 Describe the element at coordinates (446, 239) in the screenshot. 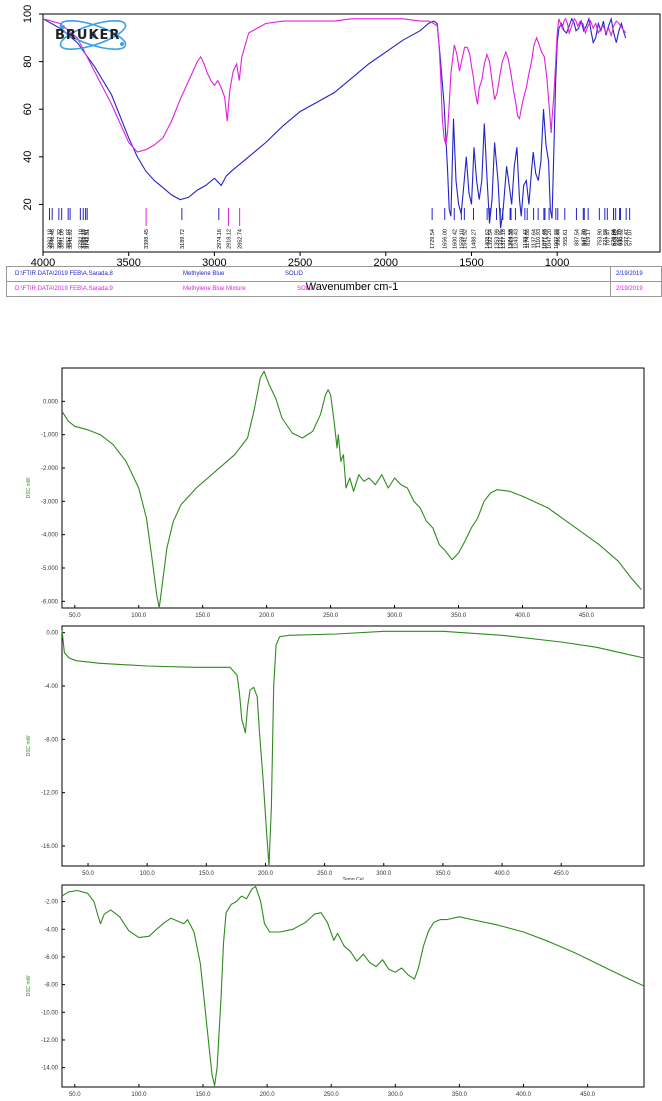

I see `ftir-peak-label: 1656.00` at that location.